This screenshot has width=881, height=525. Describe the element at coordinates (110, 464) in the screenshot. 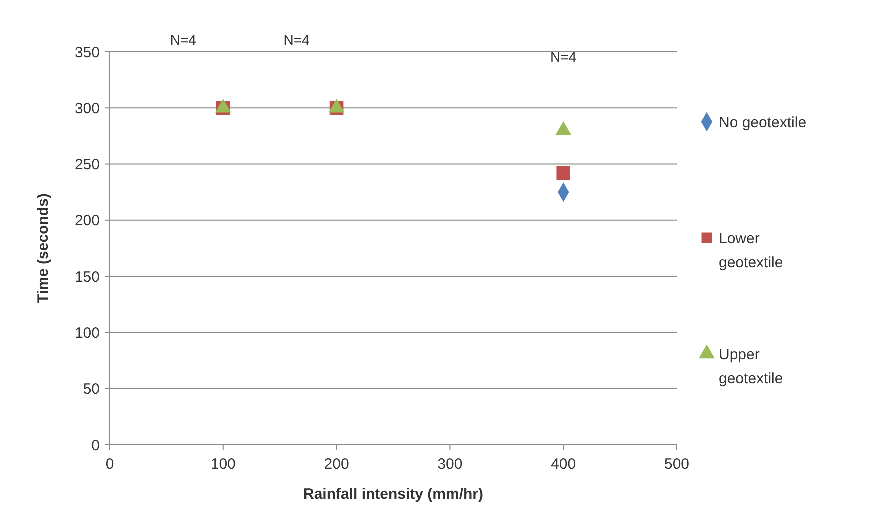

I see `x-tick-label: 0` at that location.